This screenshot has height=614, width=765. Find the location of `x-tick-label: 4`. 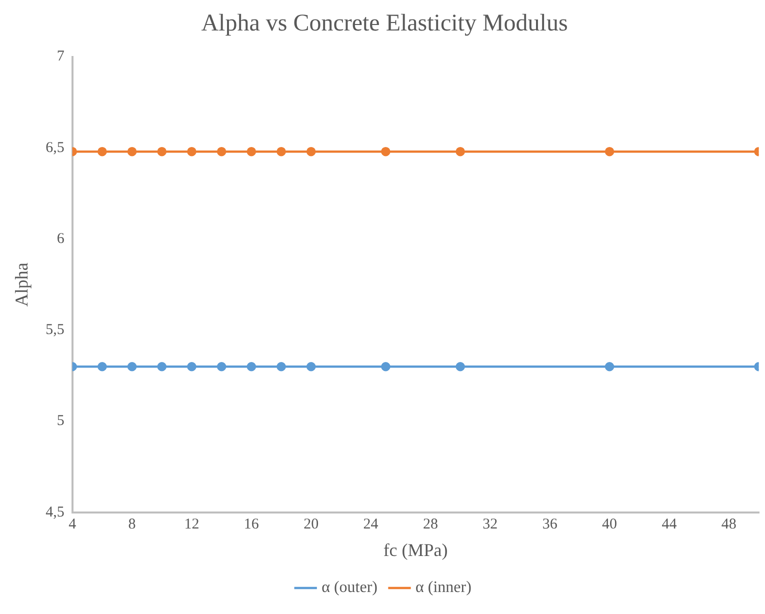

x-tick-label: 4 is located at coordinates (72, 524).